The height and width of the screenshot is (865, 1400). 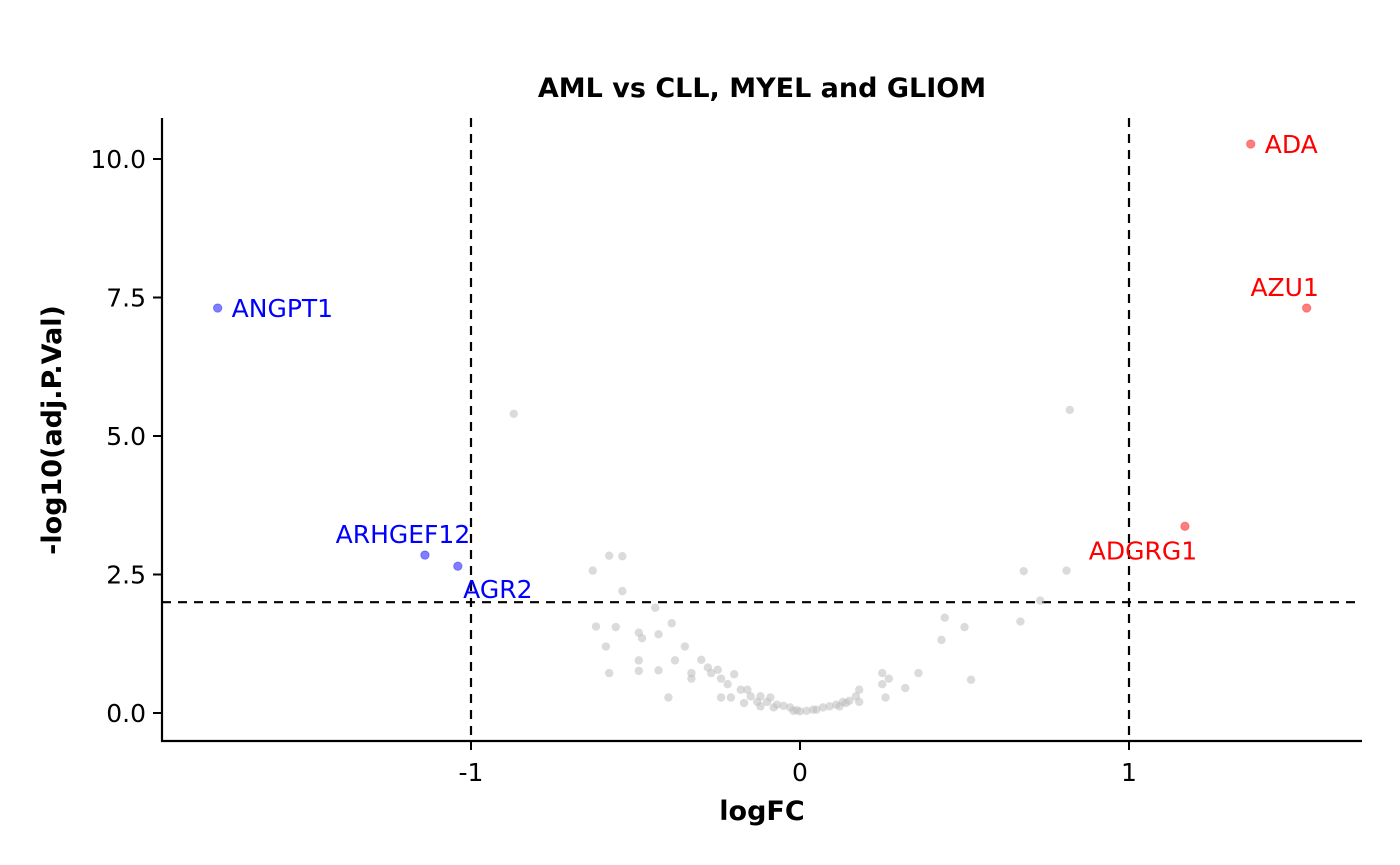 I want to click on gene-label: ANGPT1, so click(x=282, y=308).